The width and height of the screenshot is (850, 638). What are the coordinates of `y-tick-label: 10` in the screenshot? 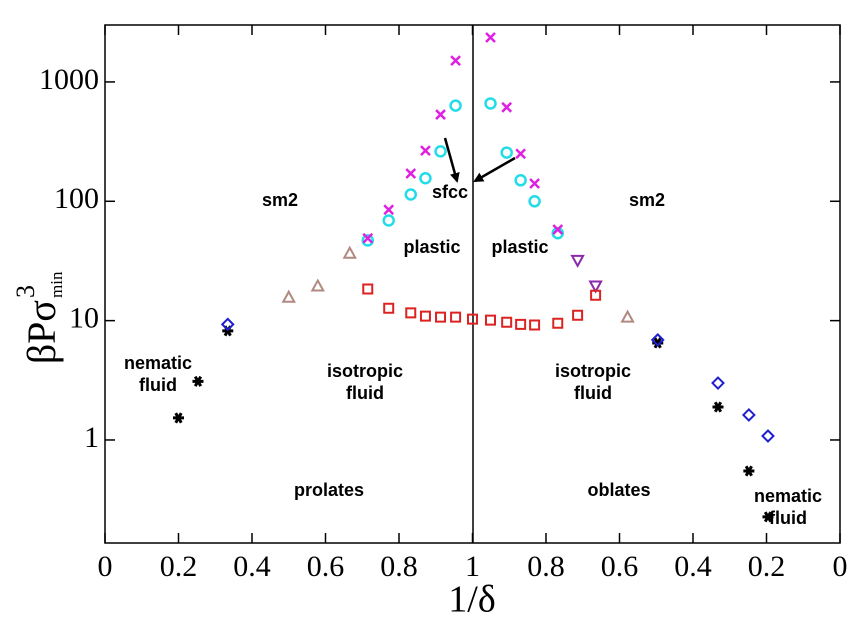 It's located at (84, 318).